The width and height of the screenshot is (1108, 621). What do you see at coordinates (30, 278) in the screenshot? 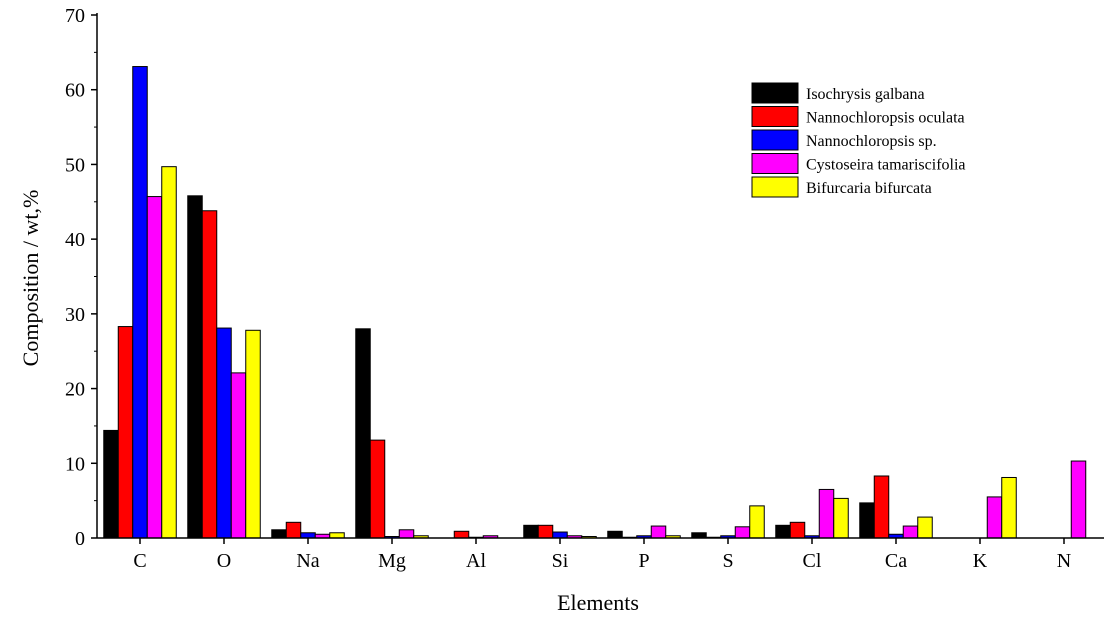
I see `y-axis-title: Composition / wt,%` at bounding box center [30, 278].